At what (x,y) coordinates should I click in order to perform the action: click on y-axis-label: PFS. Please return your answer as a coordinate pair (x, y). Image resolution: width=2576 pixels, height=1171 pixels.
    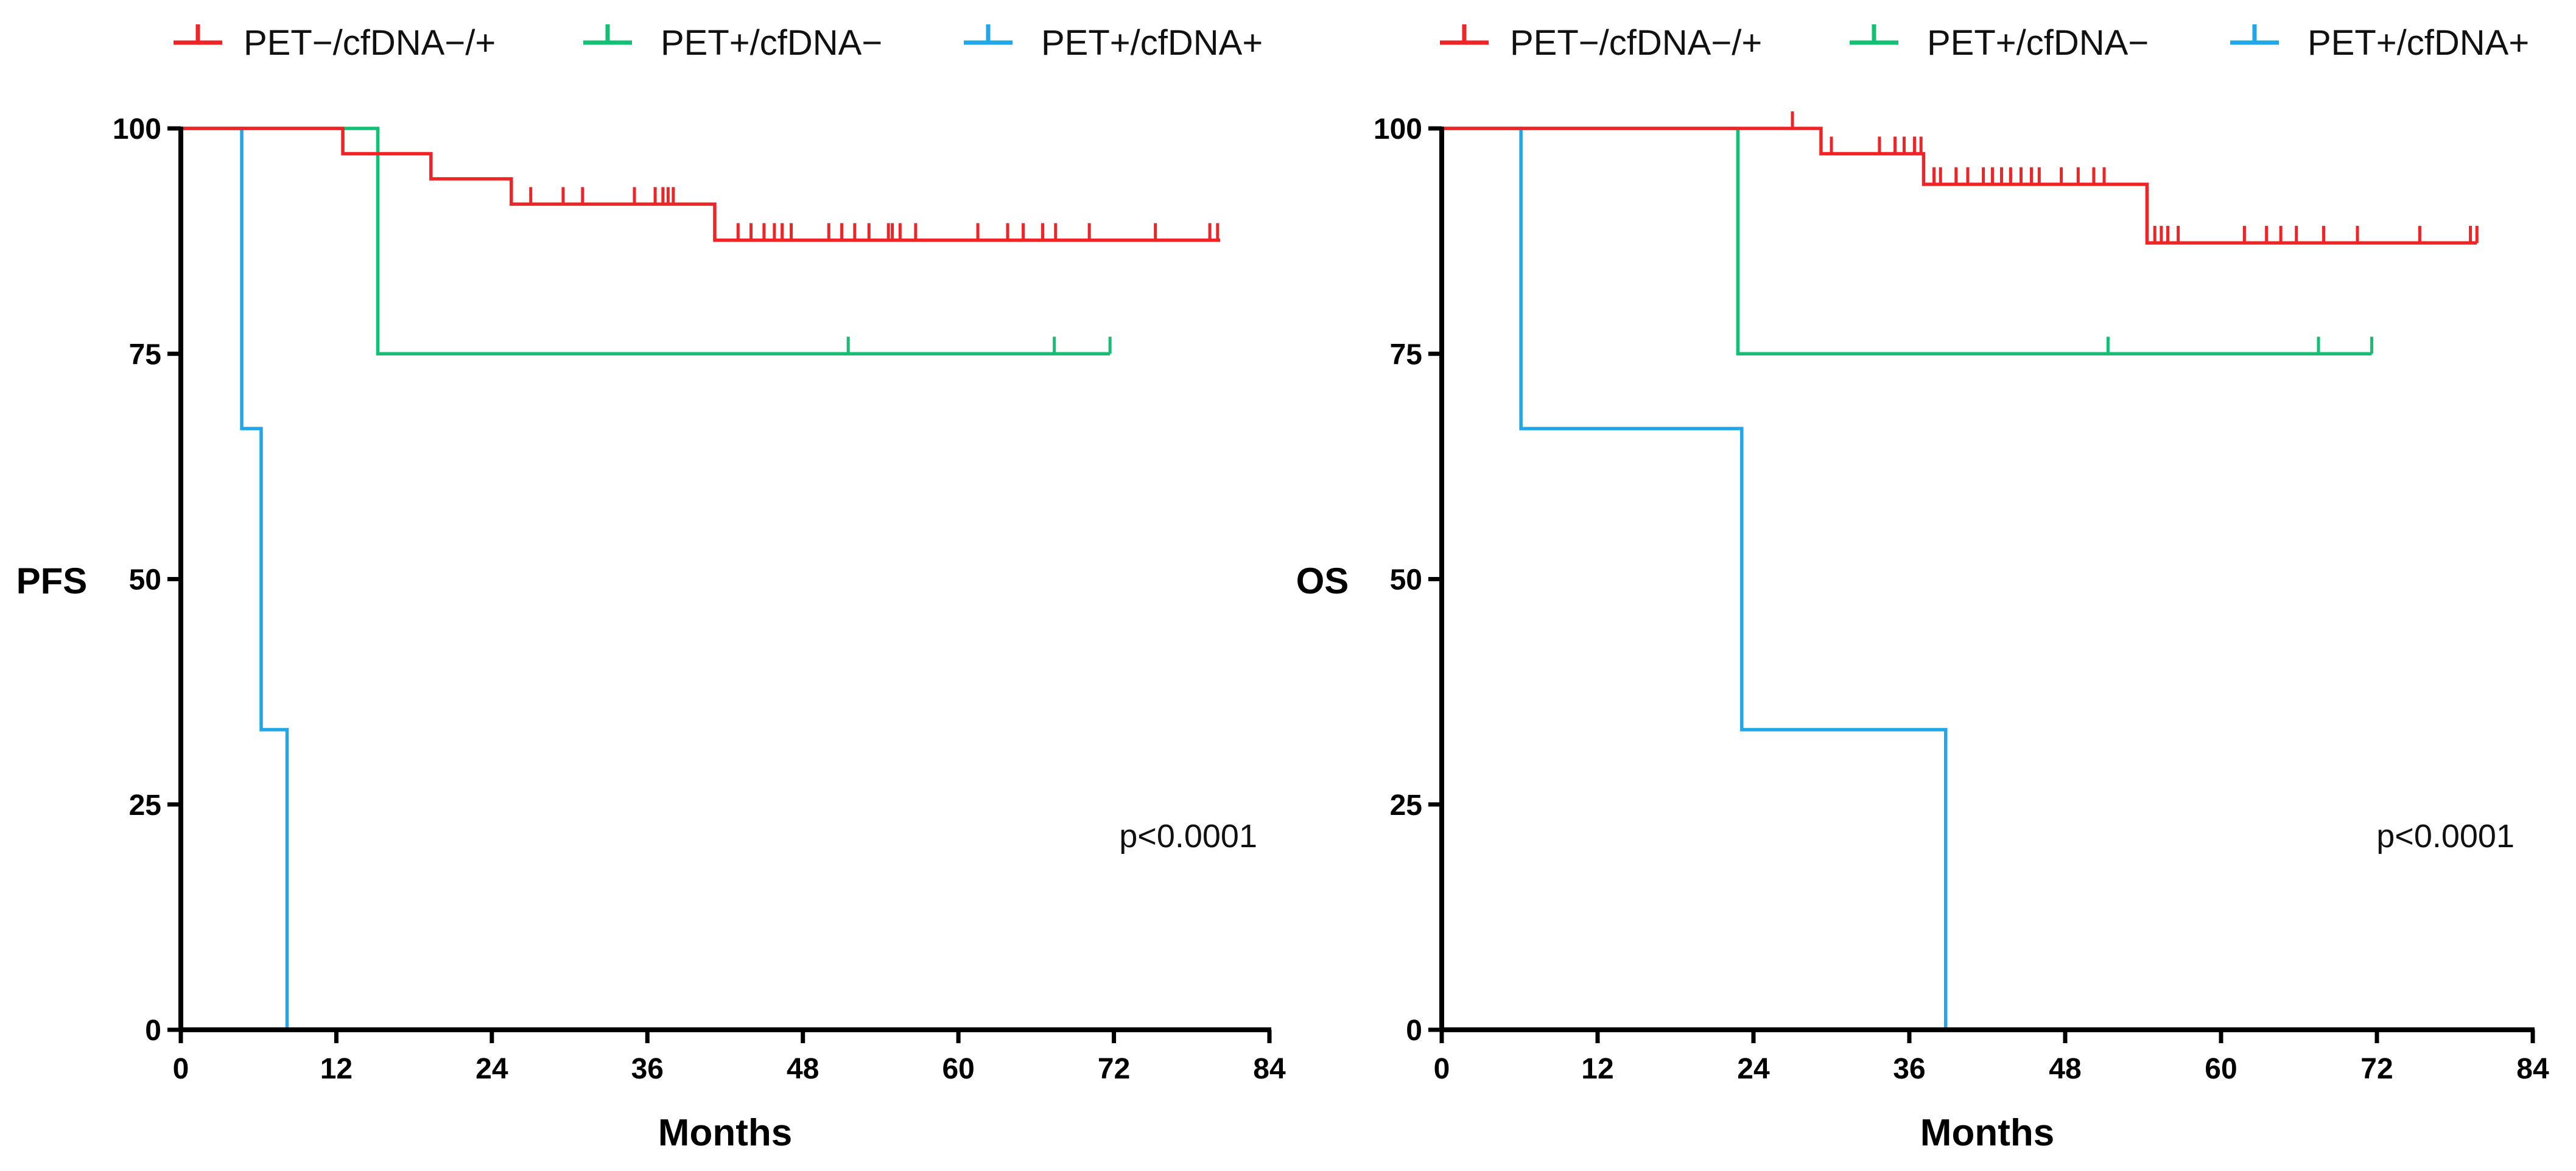
    Looking at the image, I should click on (52, 581).